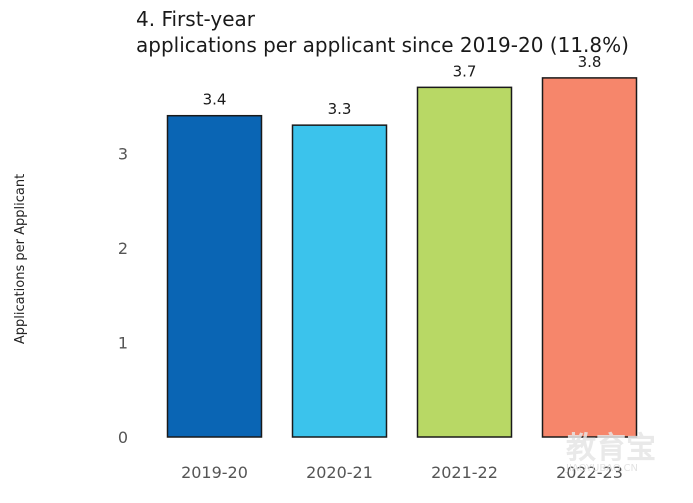 This screenshot has width=693, height=503. What do you see at coordinates (123, 296) in the screenshot?
I see `y-axis-ticks: 0 1 2 3` at bounding box center [123, 296].